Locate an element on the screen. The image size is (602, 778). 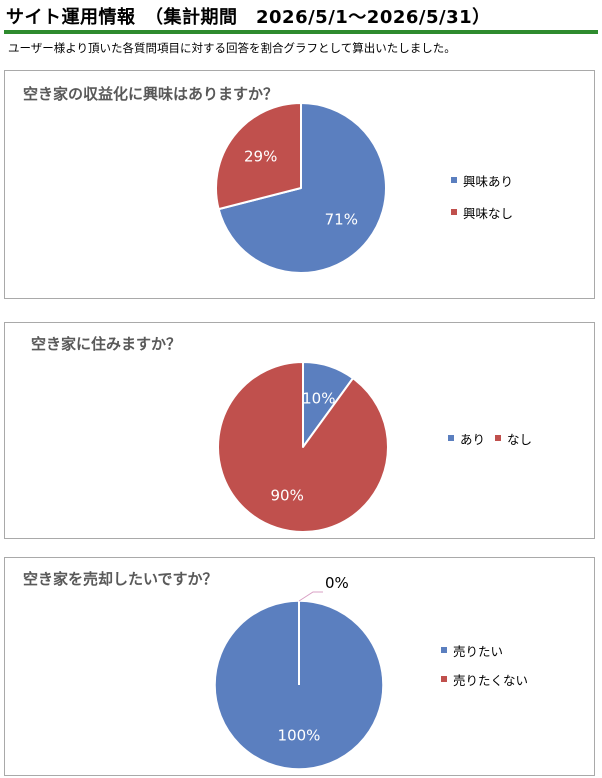
pie-slice-blue is located at coordinates (302, 188).